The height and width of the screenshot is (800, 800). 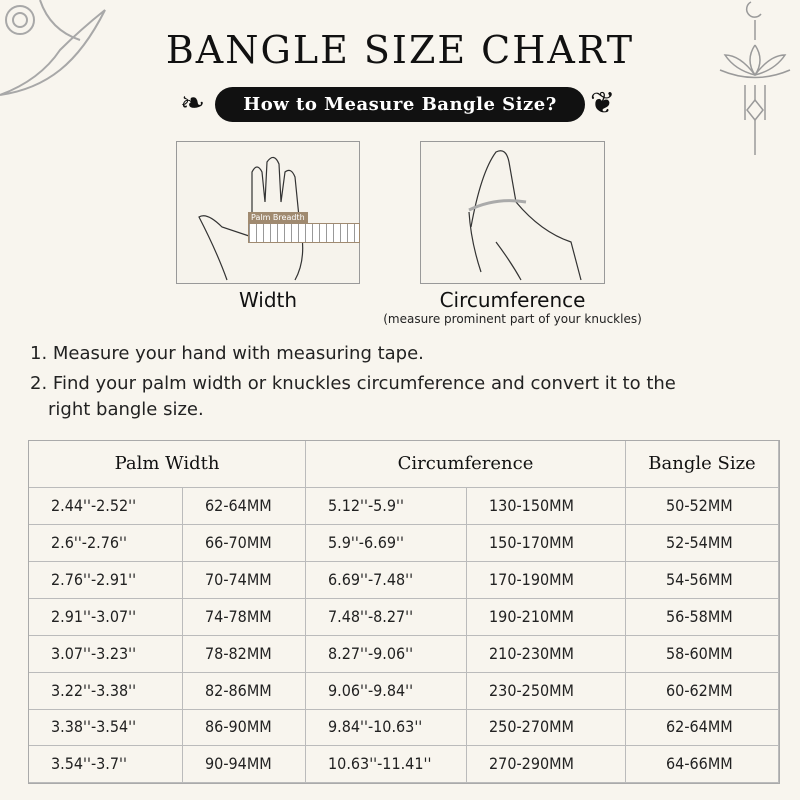 I want to click on table-cell-circumference-inches: 7.48''-8.27'', so click(x=386, y=617).